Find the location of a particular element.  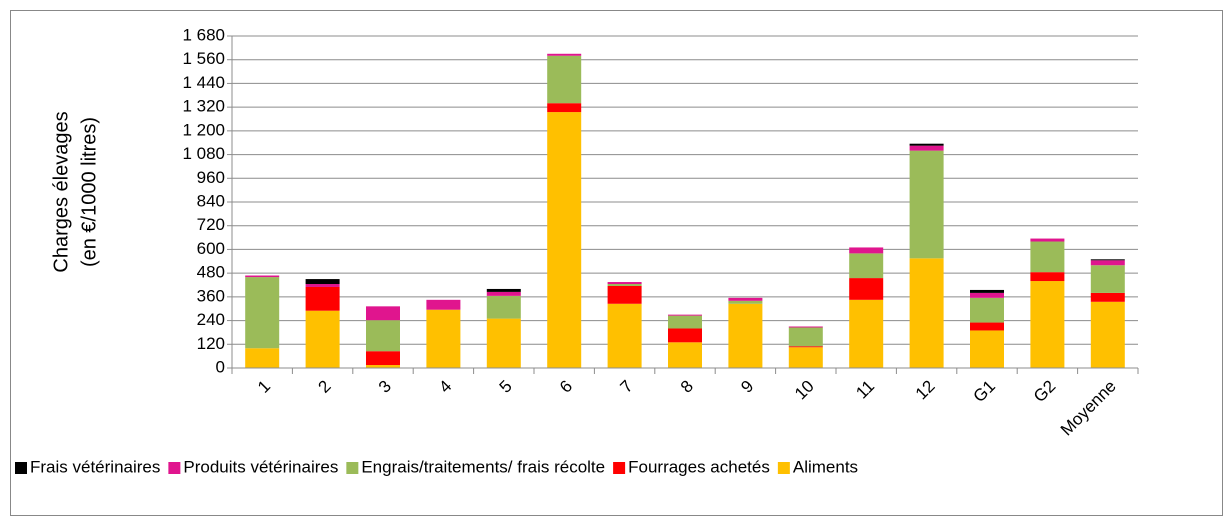

y-tick-label: 480 is located at coordinates (211, 272).